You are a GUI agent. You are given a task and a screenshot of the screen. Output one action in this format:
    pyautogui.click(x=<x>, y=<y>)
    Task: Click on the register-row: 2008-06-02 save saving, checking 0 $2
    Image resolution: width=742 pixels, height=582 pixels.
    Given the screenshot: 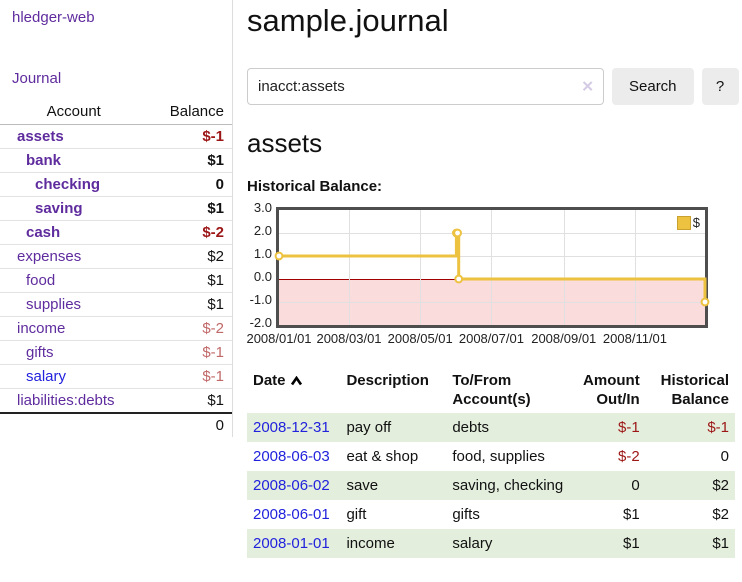 What is the action you would take?
    pyautogui.click(x=491, y=485)
    